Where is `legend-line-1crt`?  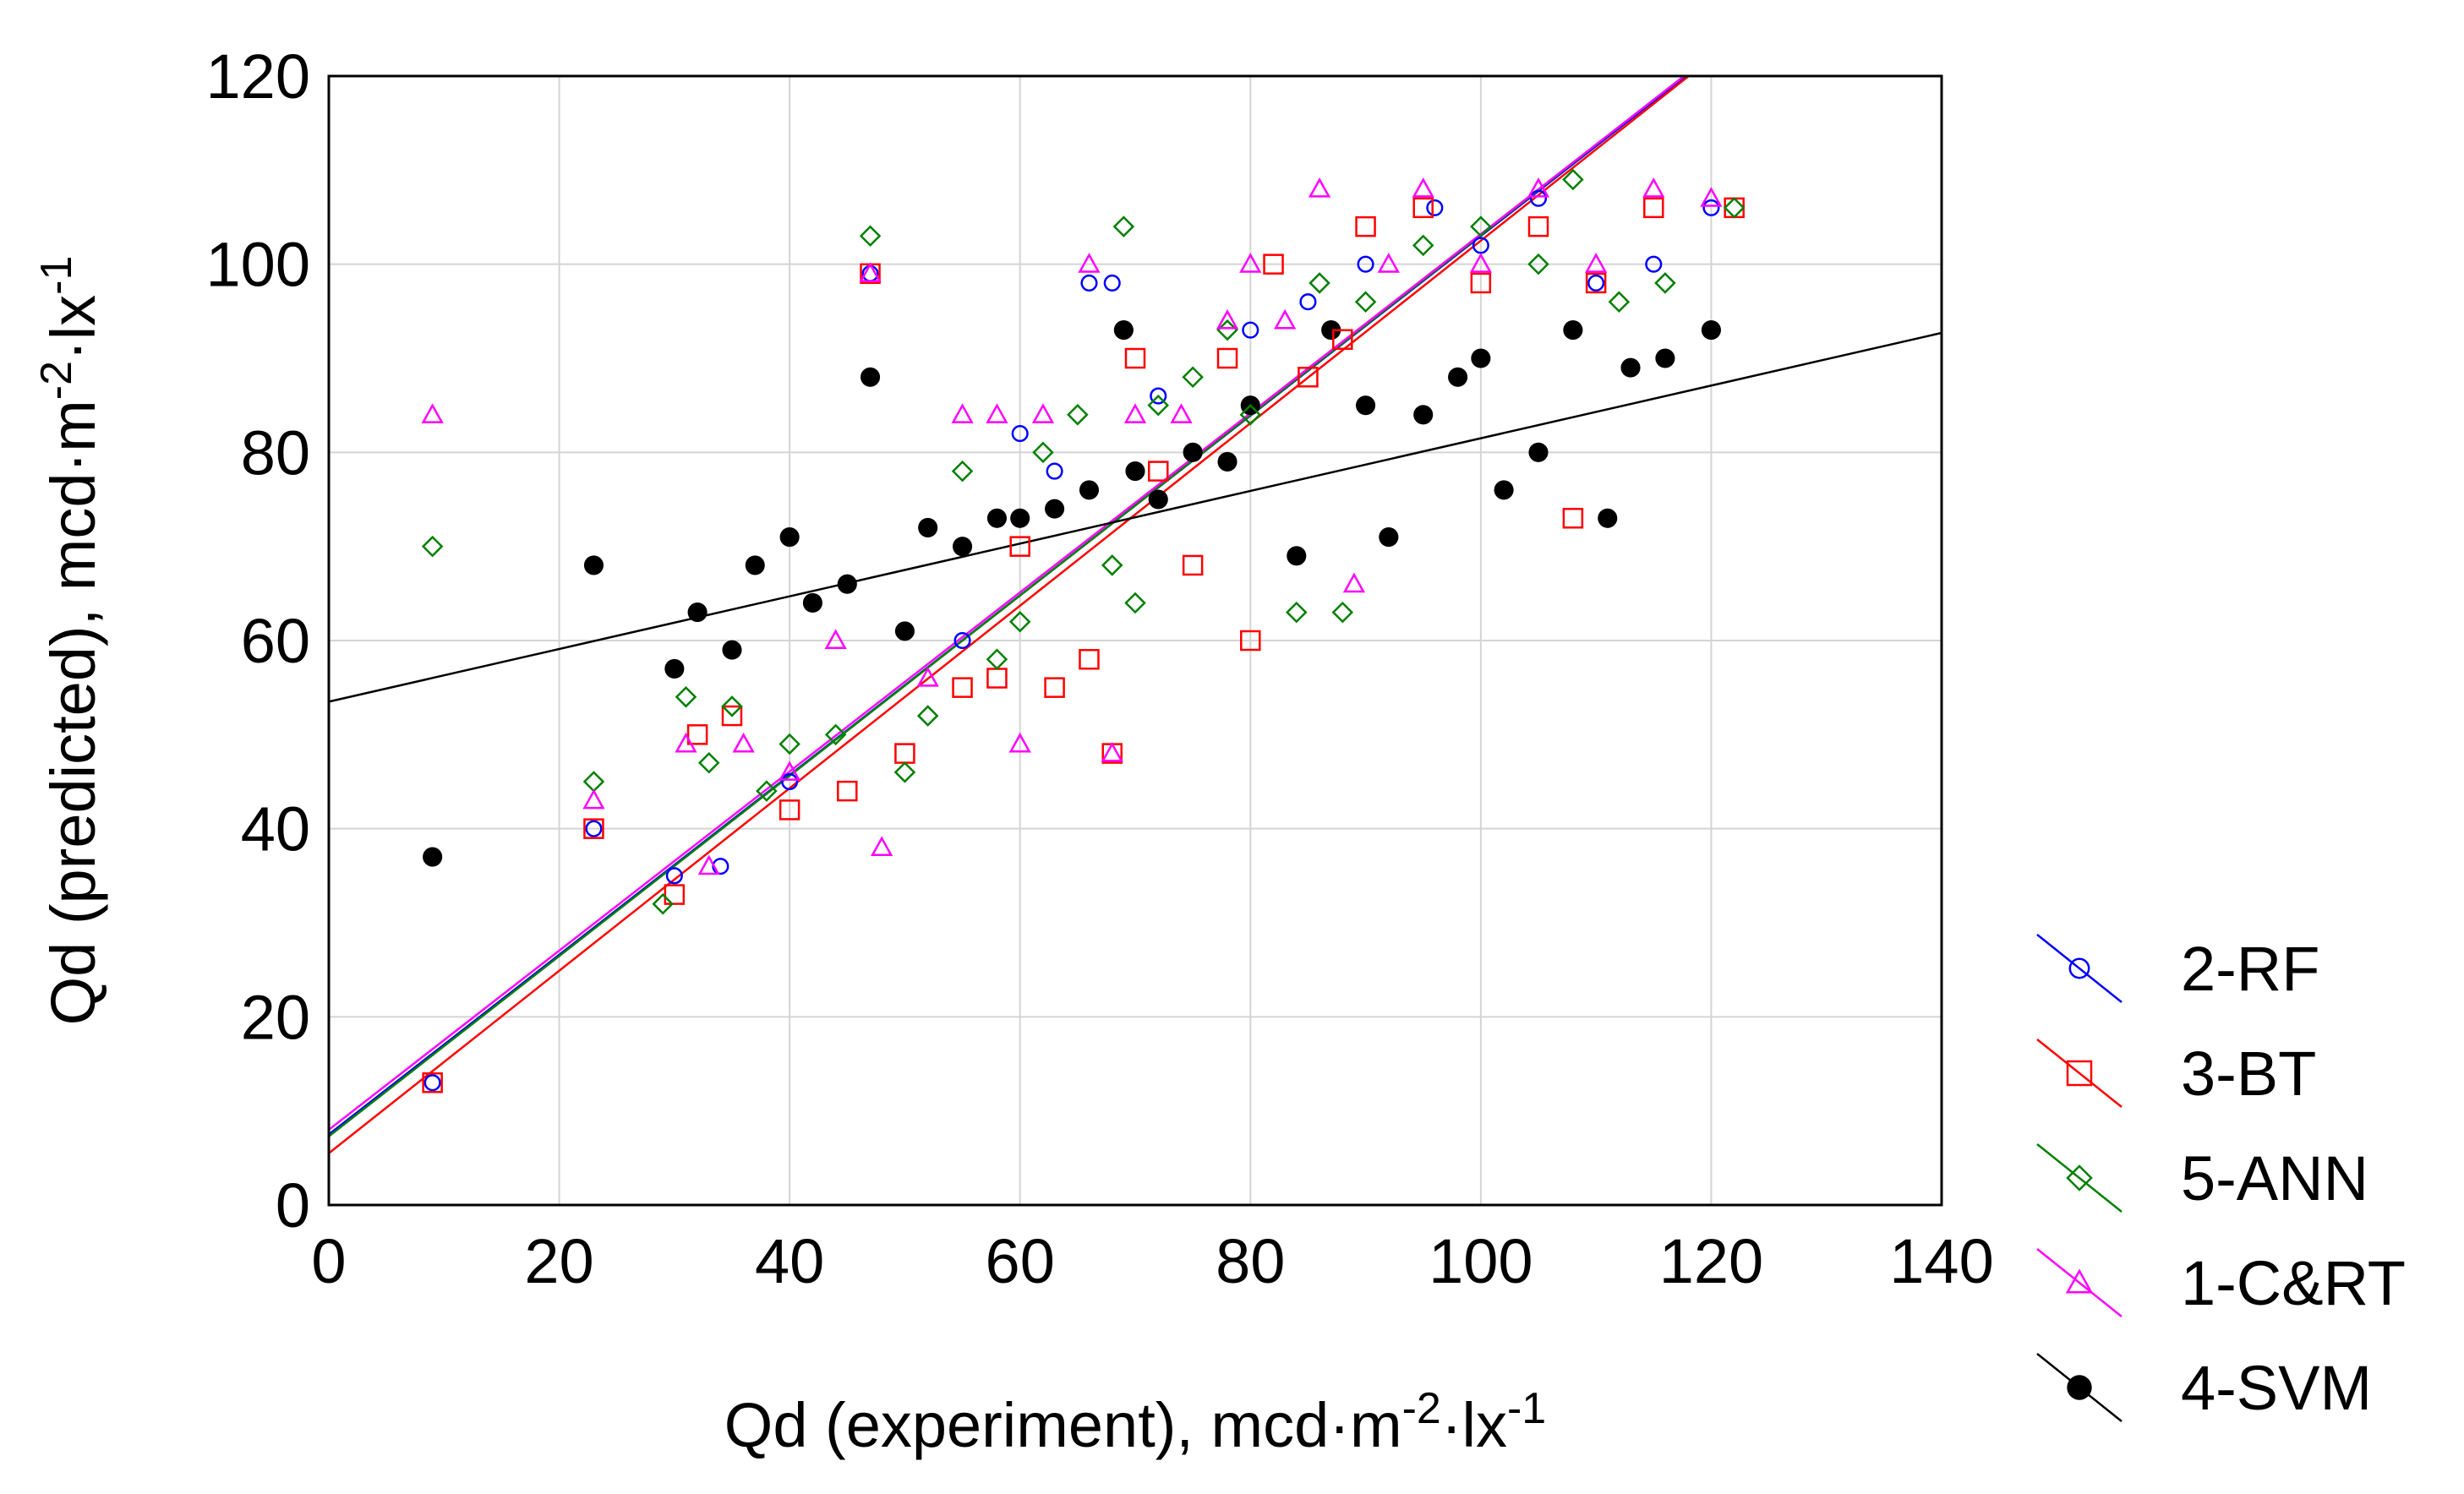 legend-line-1crt is located at coordinates (2079, 1282).